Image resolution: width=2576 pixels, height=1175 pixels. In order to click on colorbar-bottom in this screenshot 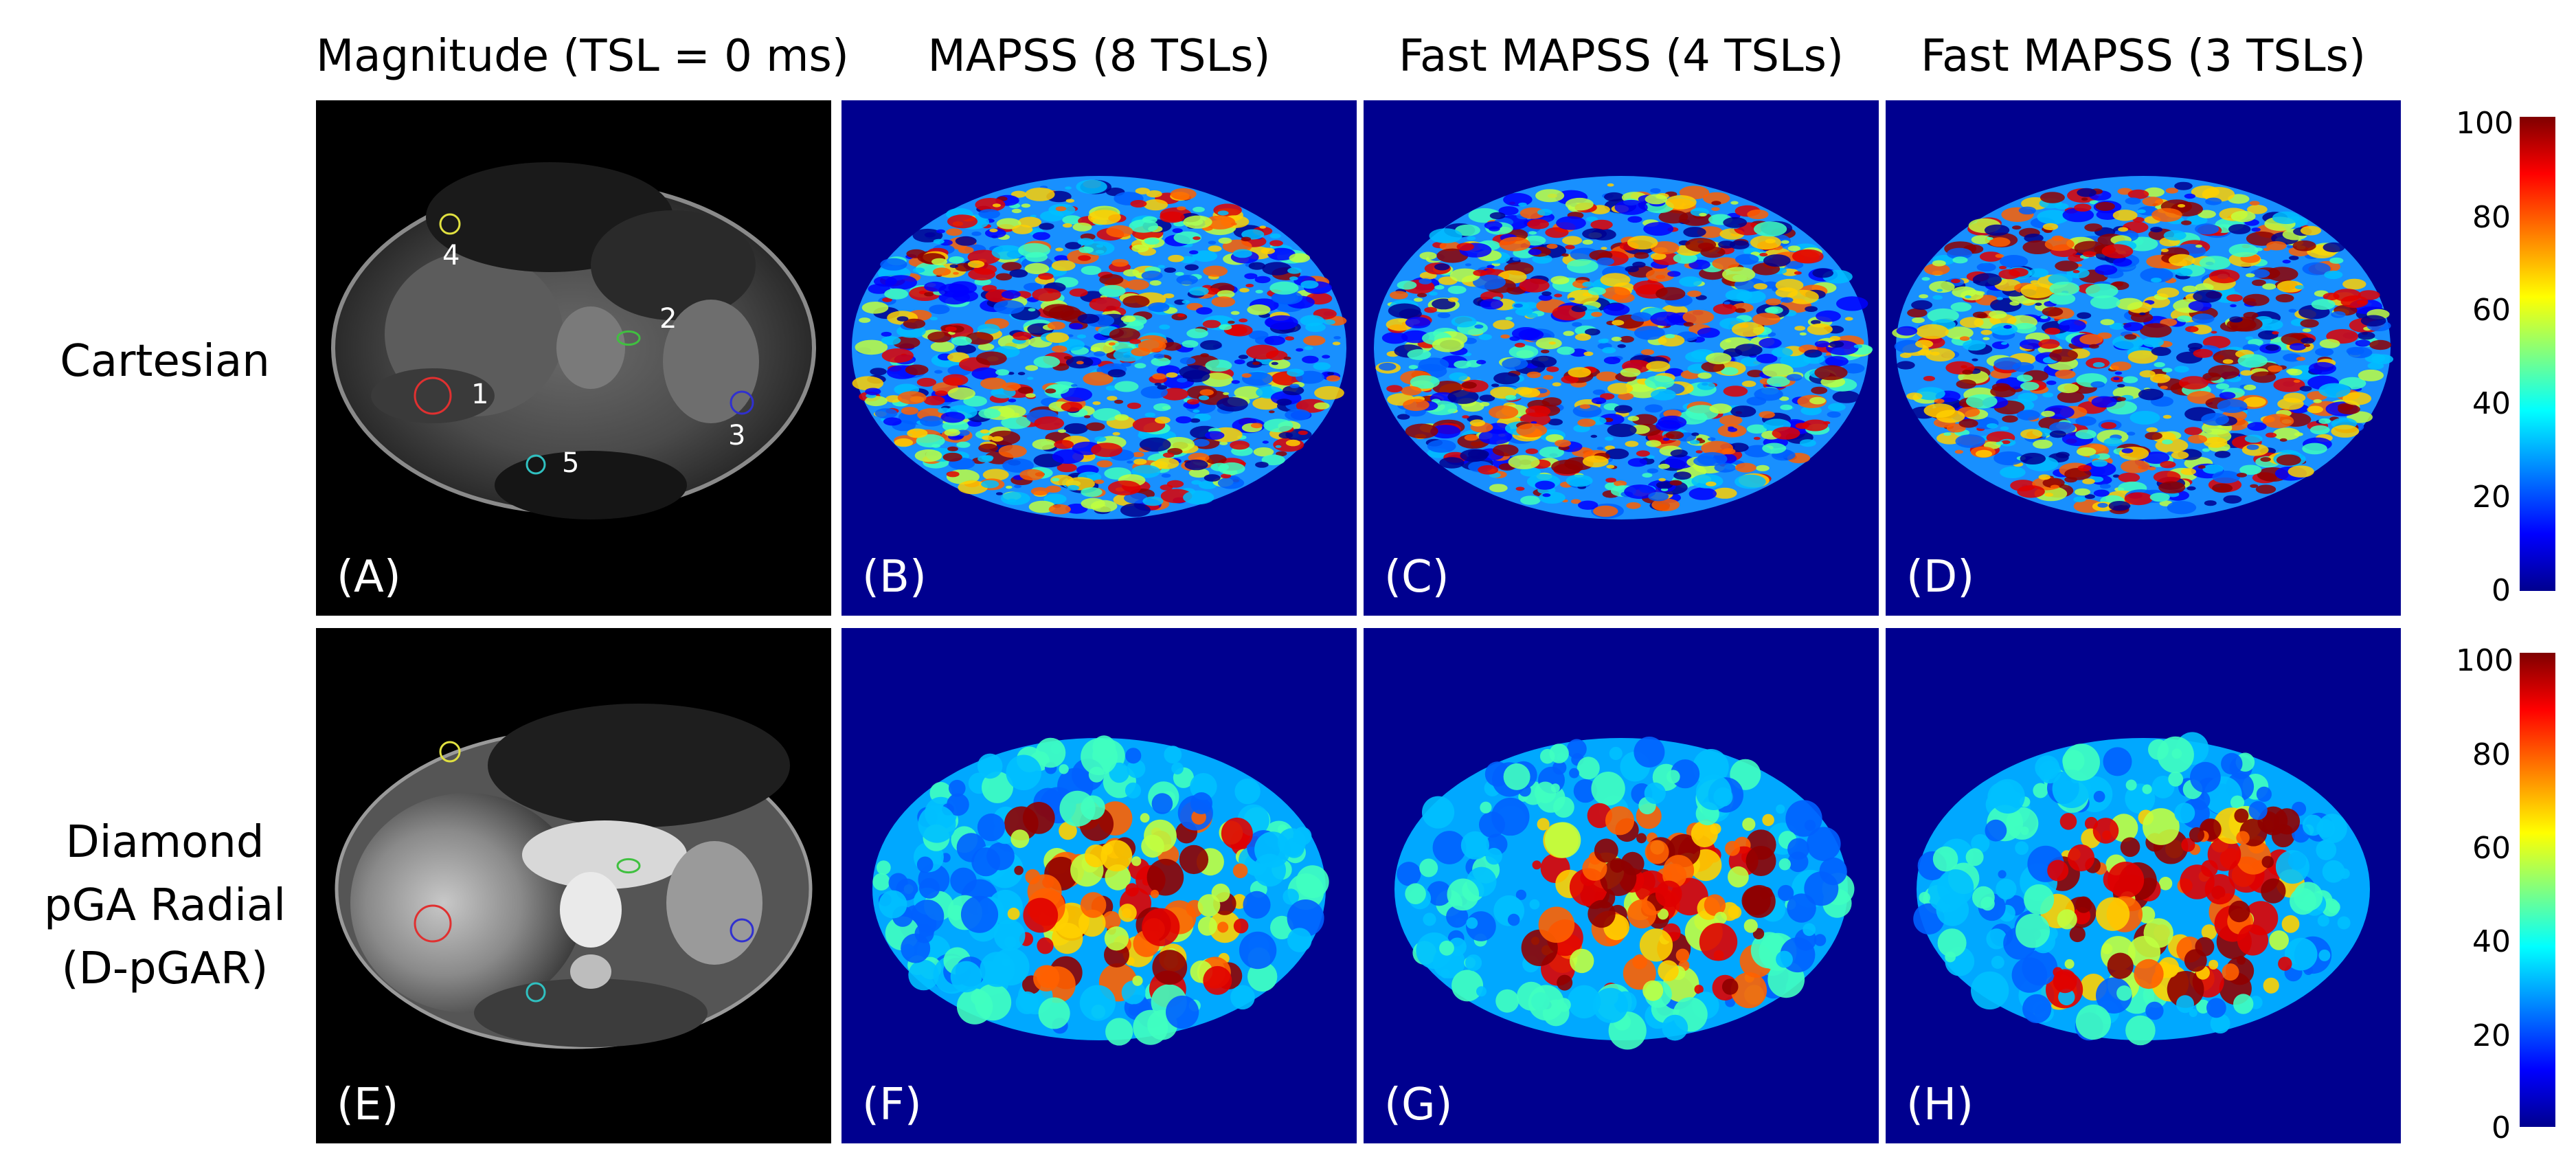, I will do `click(2537, 890)`.